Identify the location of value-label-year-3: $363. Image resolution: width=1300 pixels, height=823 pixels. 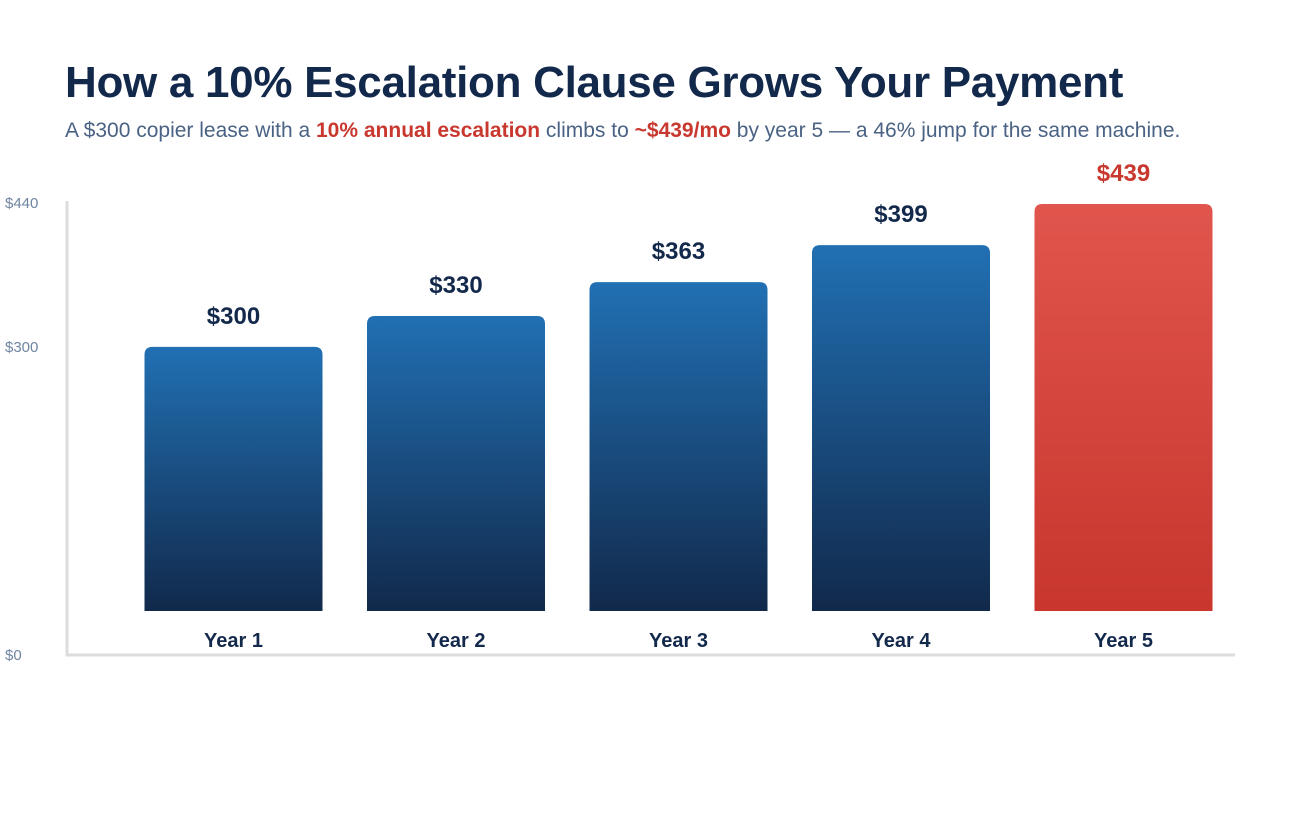
(678, 251).